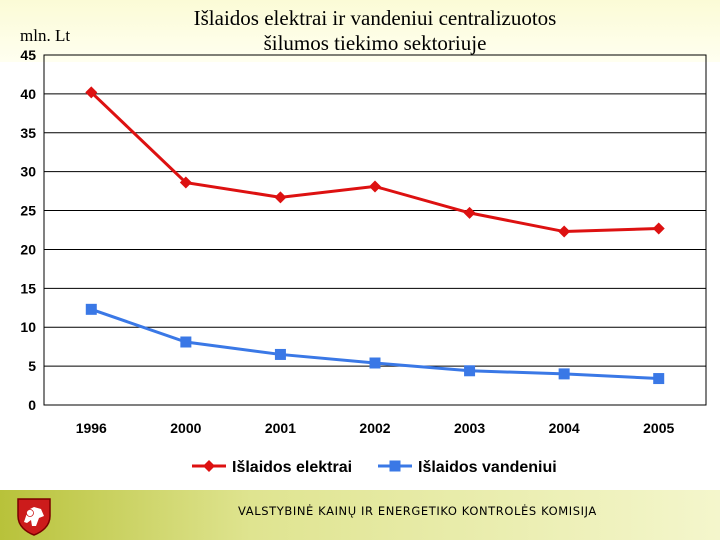  I want to click on x-tick-label: 2003, so click(469, 428).